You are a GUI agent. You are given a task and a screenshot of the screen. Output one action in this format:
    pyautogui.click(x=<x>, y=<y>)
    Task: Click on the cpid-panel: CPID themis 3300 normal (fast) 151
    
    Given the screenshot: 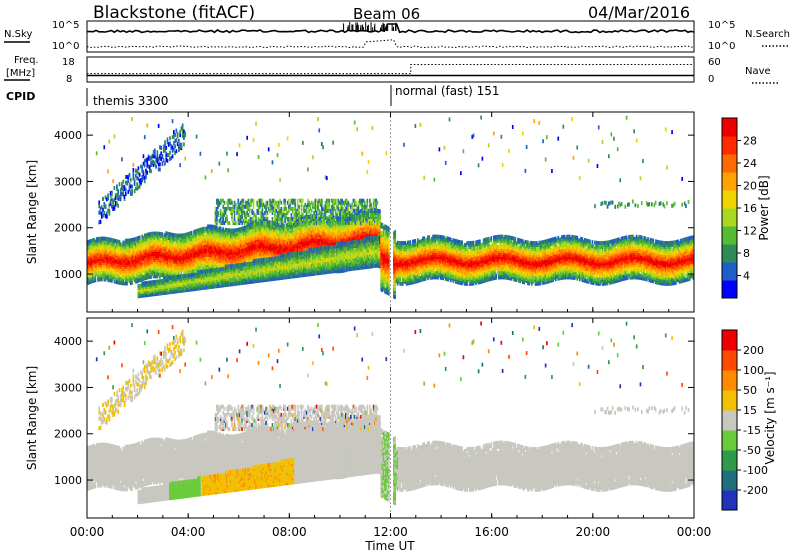 What is the action you would take?
    pyautogui.click(x=252, y=96)
    